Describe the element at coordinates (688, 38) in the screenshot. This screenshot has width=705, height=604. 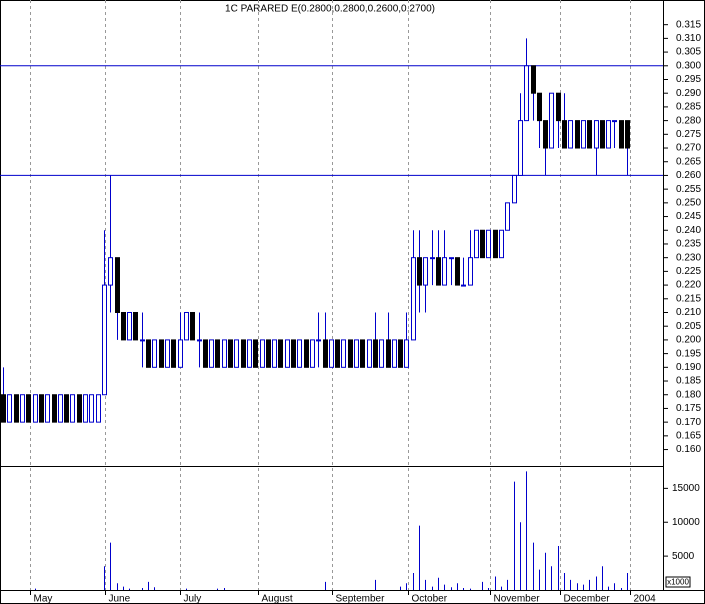
I see `y-tick-label: 0.310` at that location.